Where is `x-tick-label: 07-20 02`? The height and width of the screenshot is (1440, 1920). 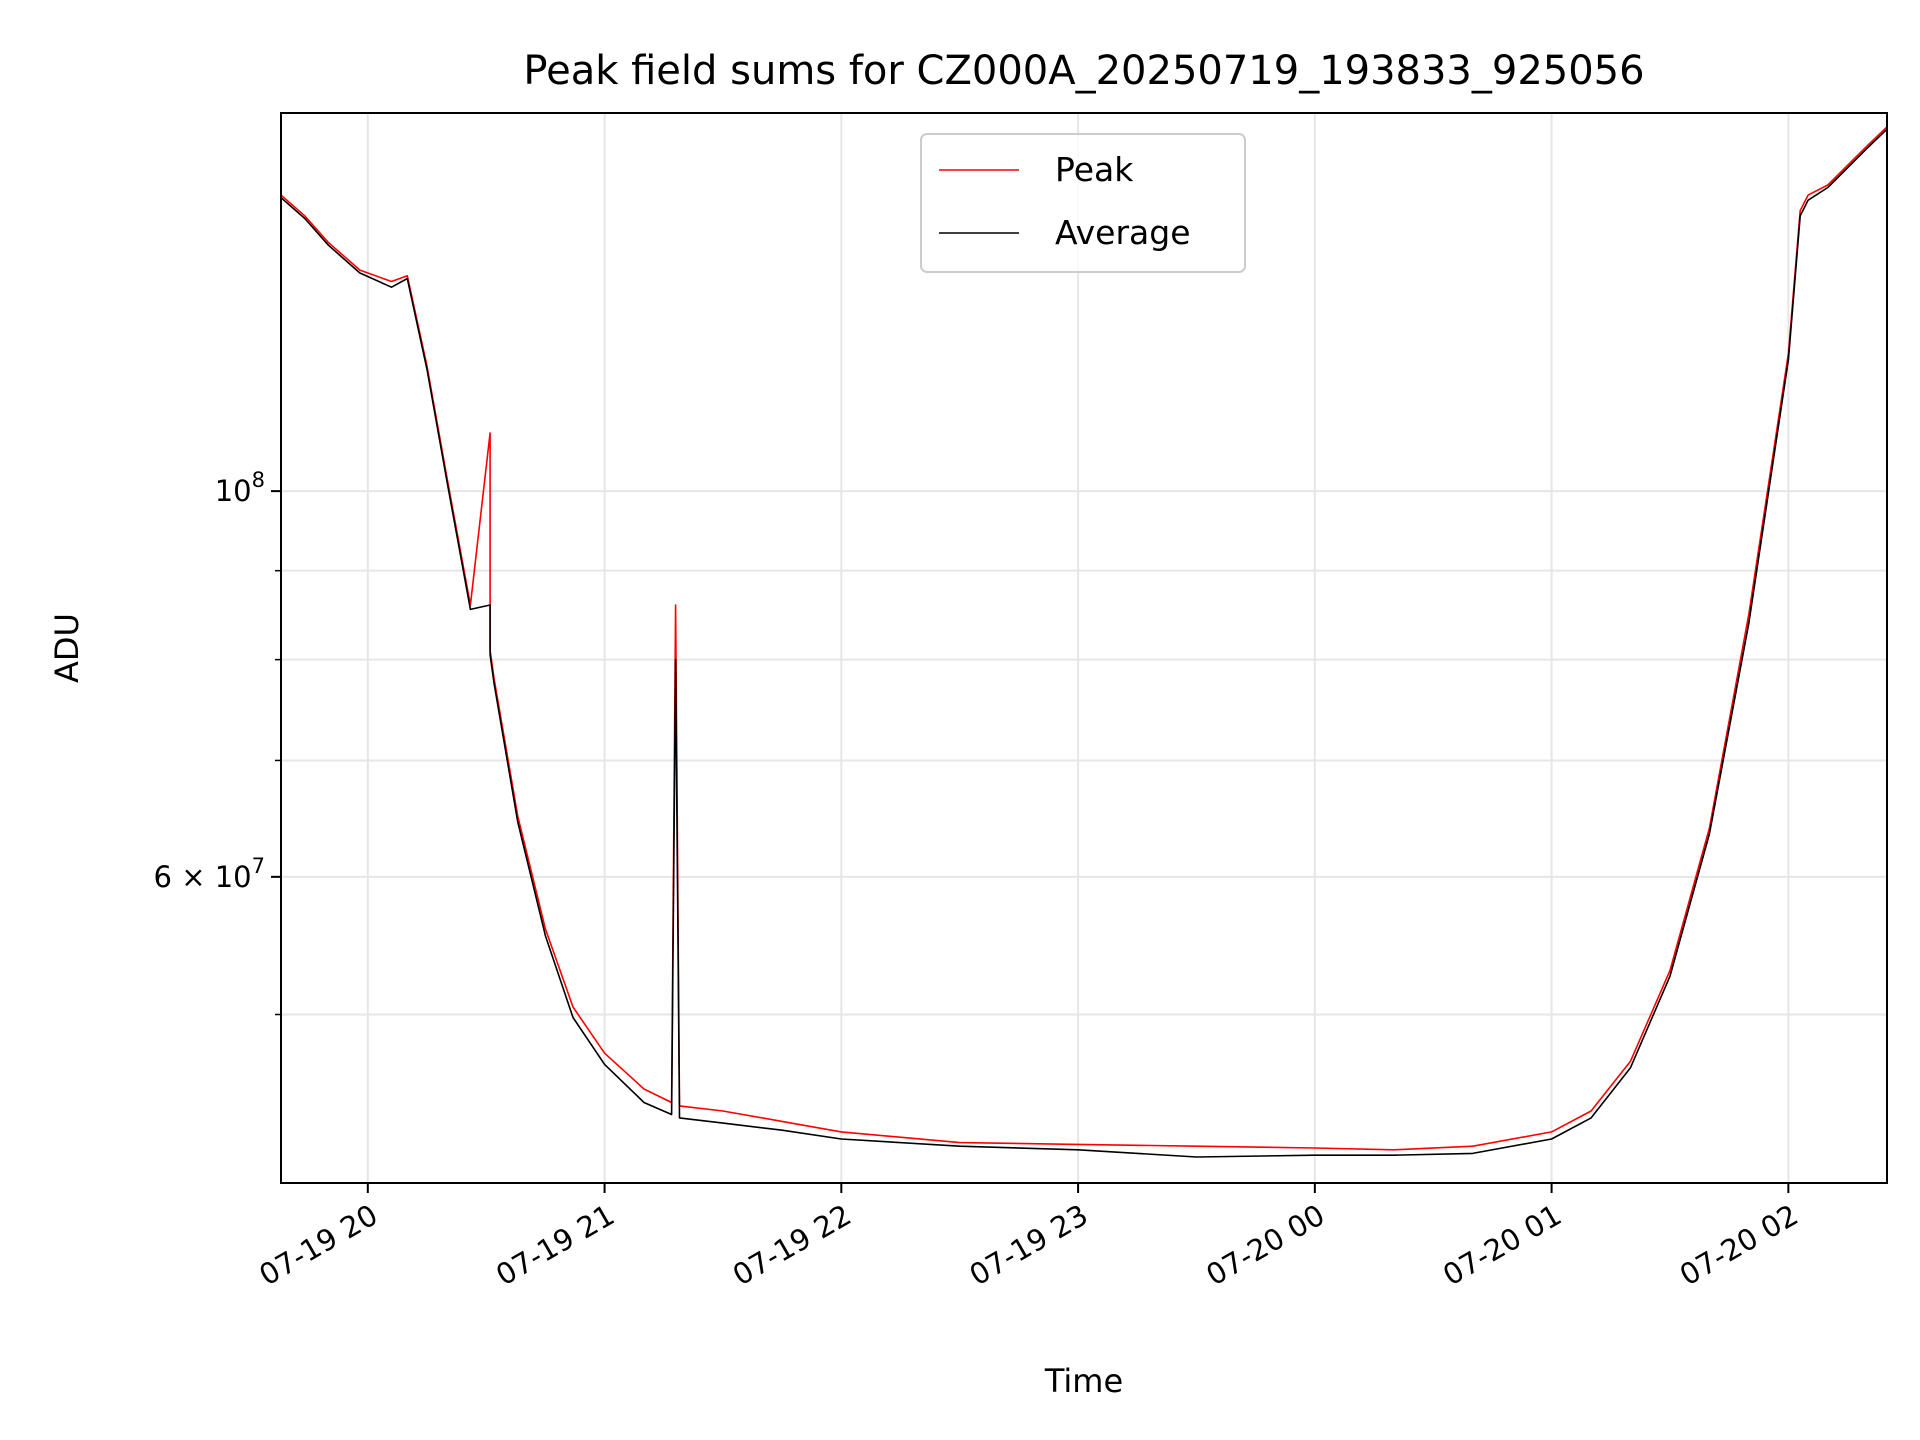 x-tick-label: 07-20 02 is located at coordinates (1739, 1245).